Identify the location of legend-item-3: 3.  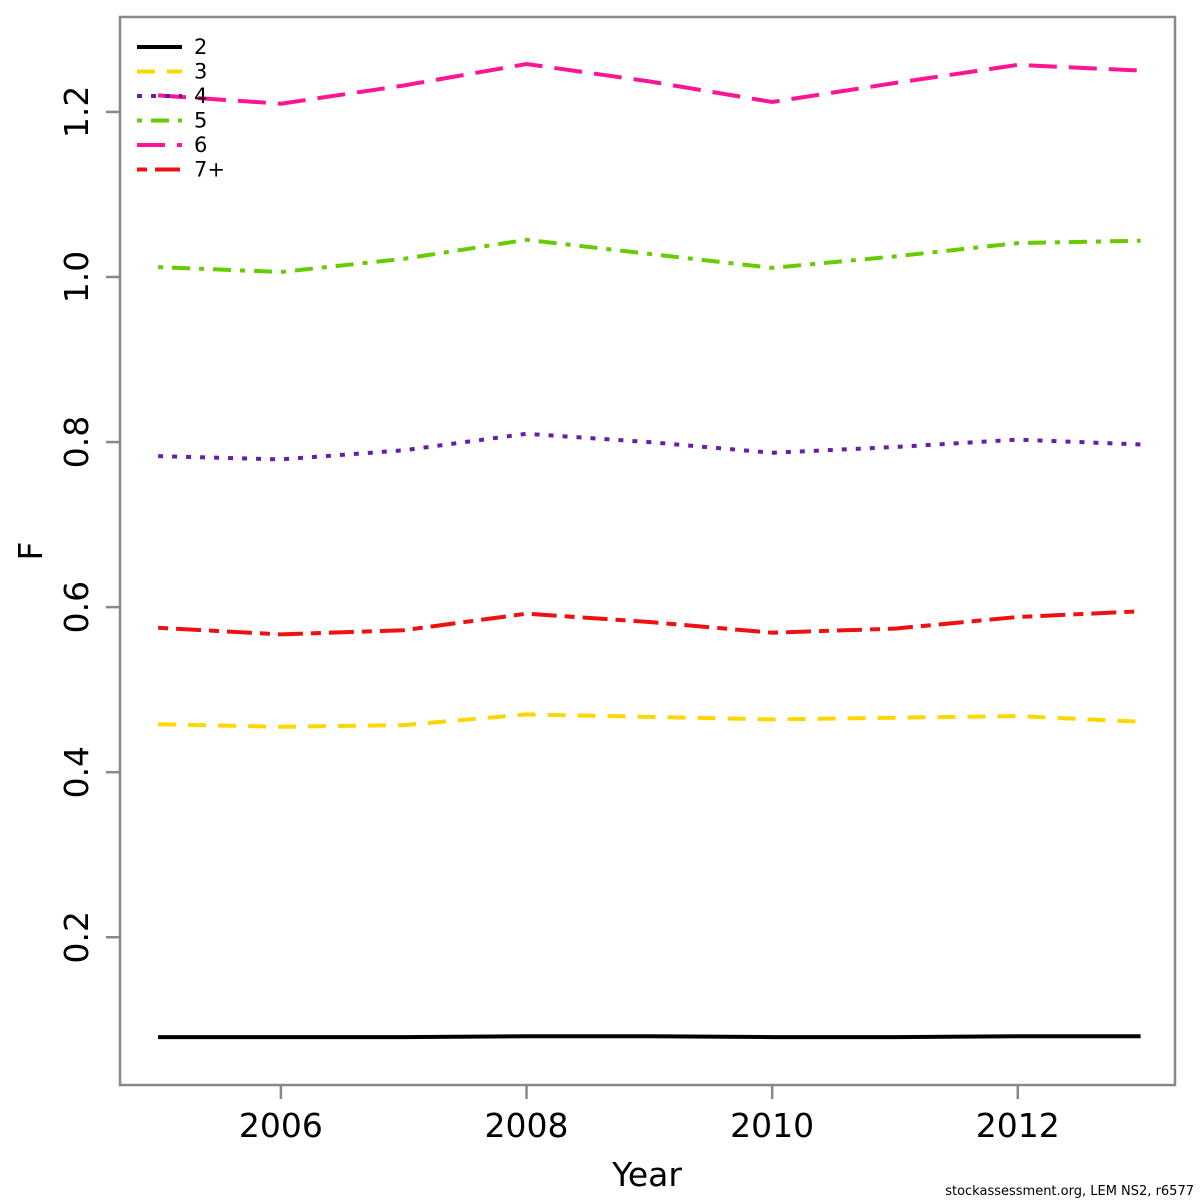
(172, 72).